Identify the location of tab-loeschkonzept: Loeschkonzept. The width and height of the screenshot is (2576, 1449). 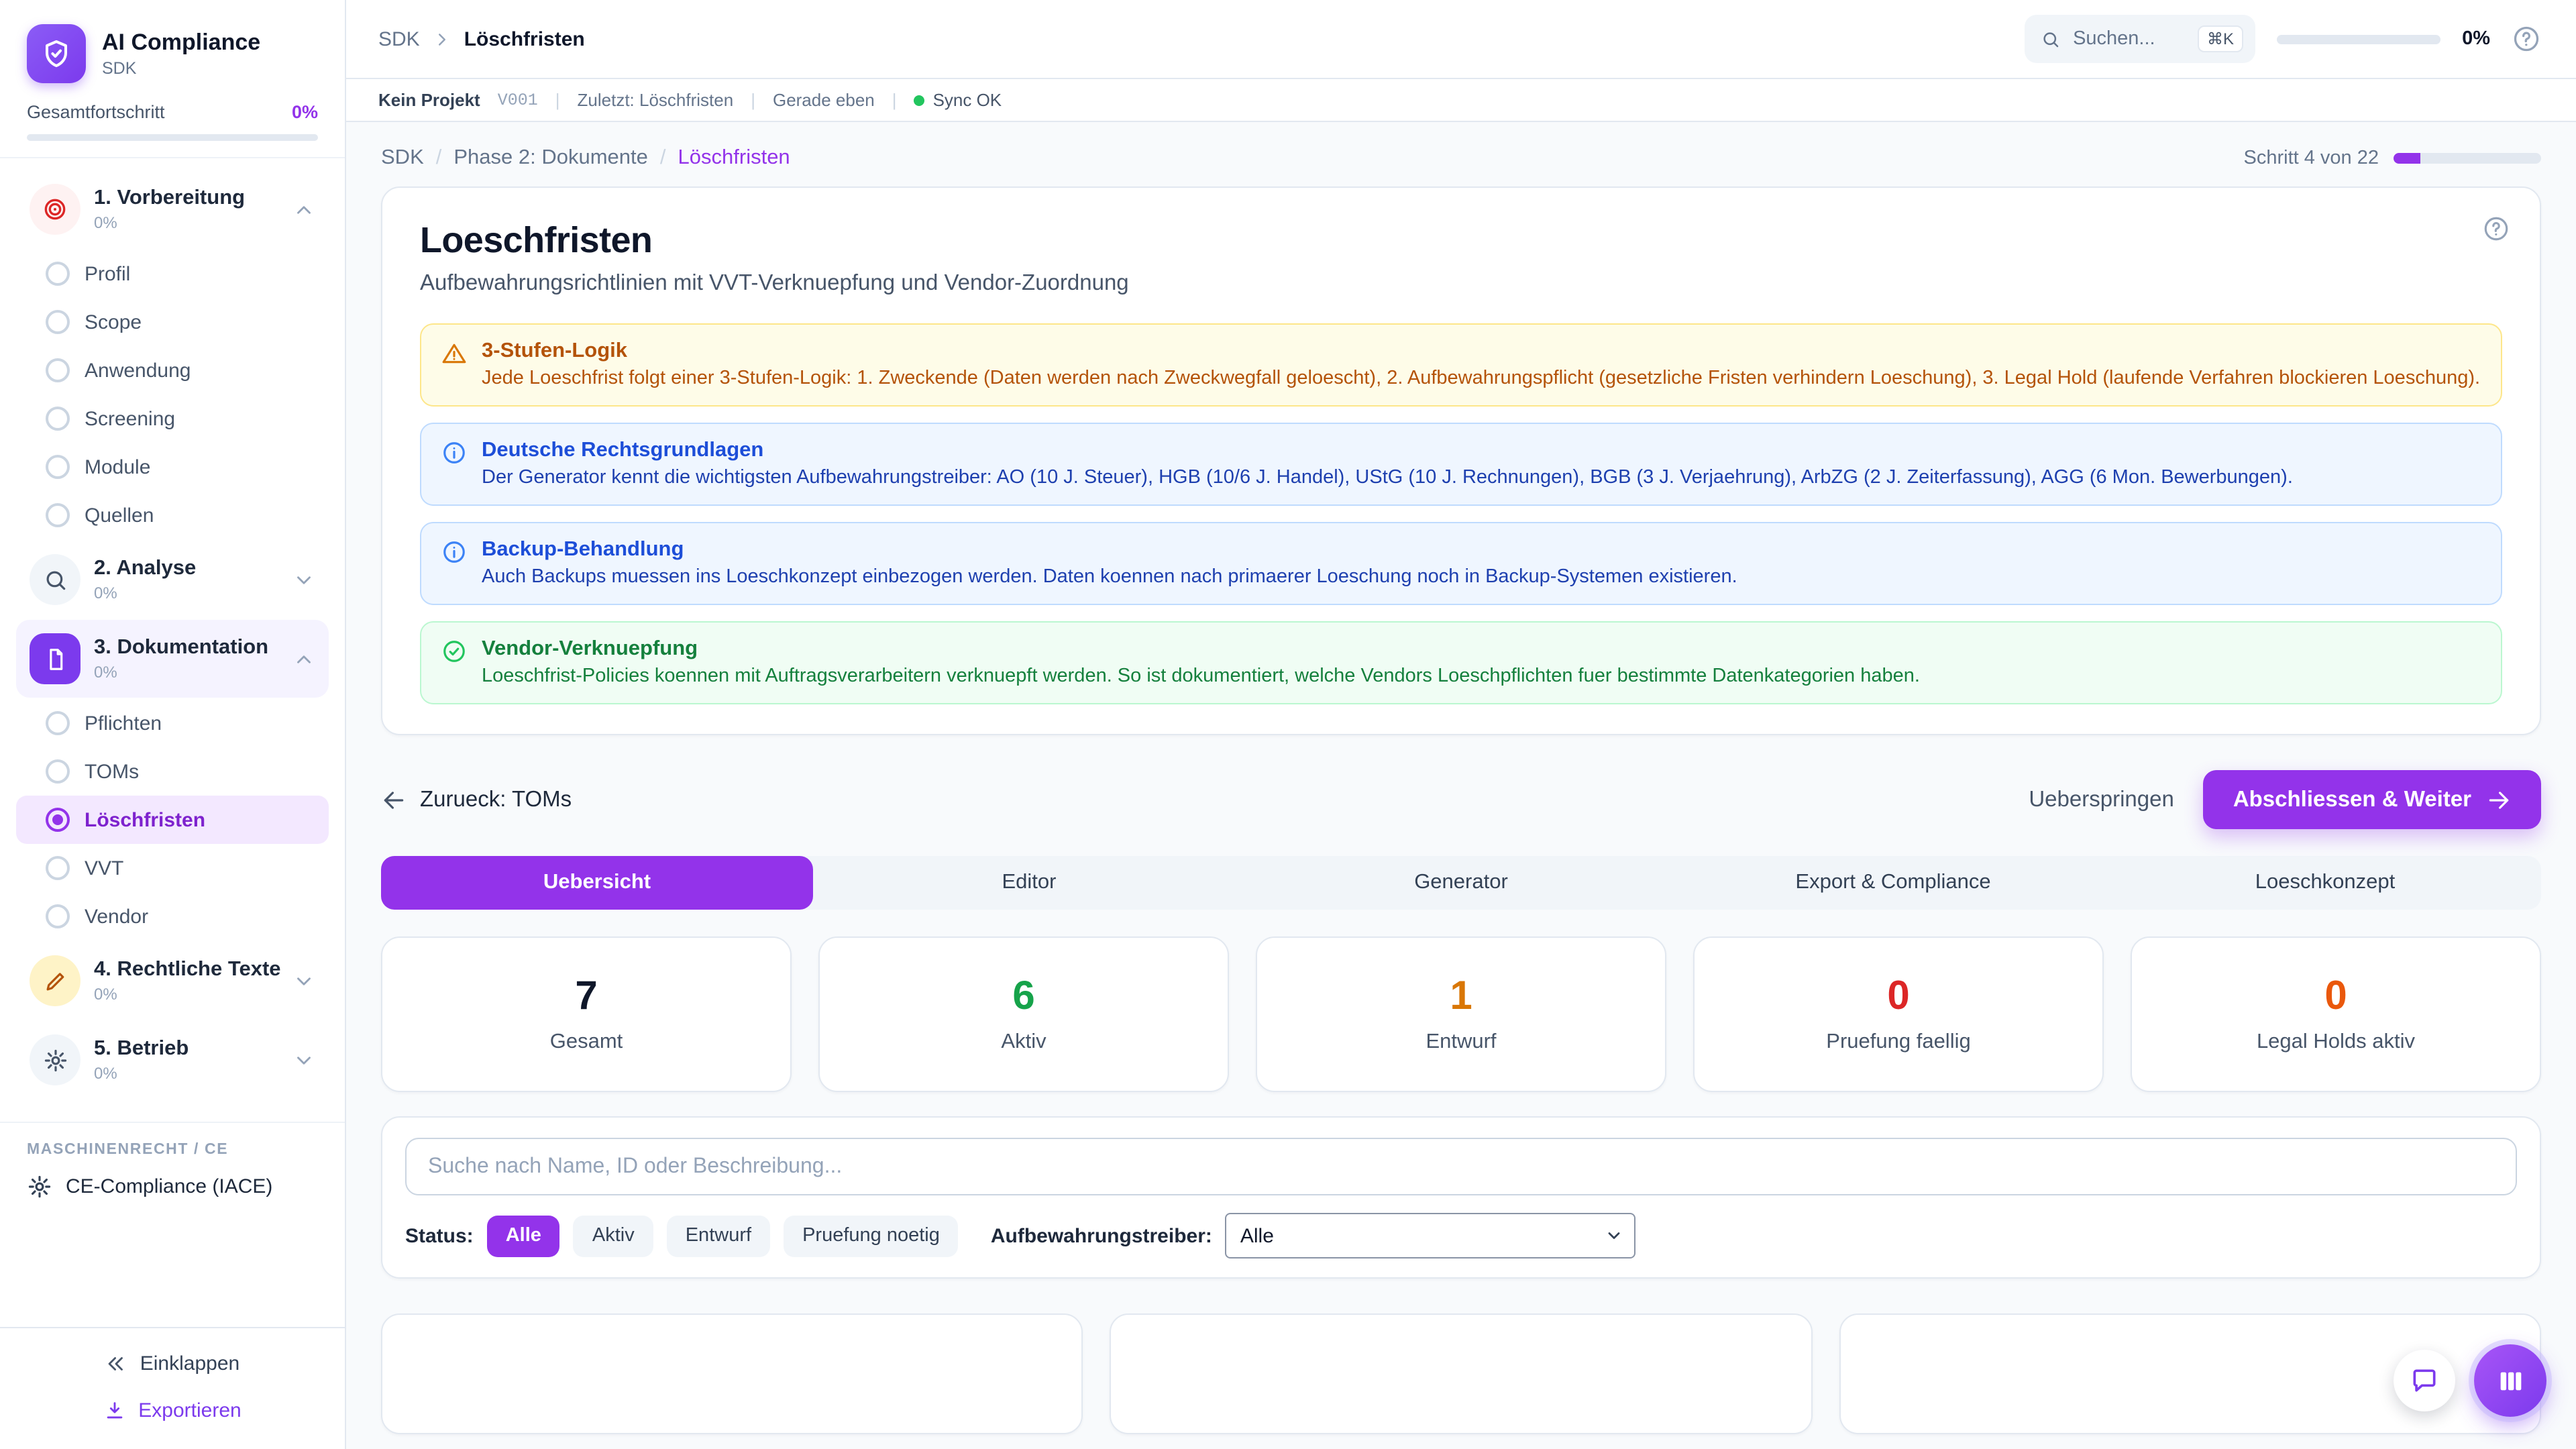
(2325, 883).